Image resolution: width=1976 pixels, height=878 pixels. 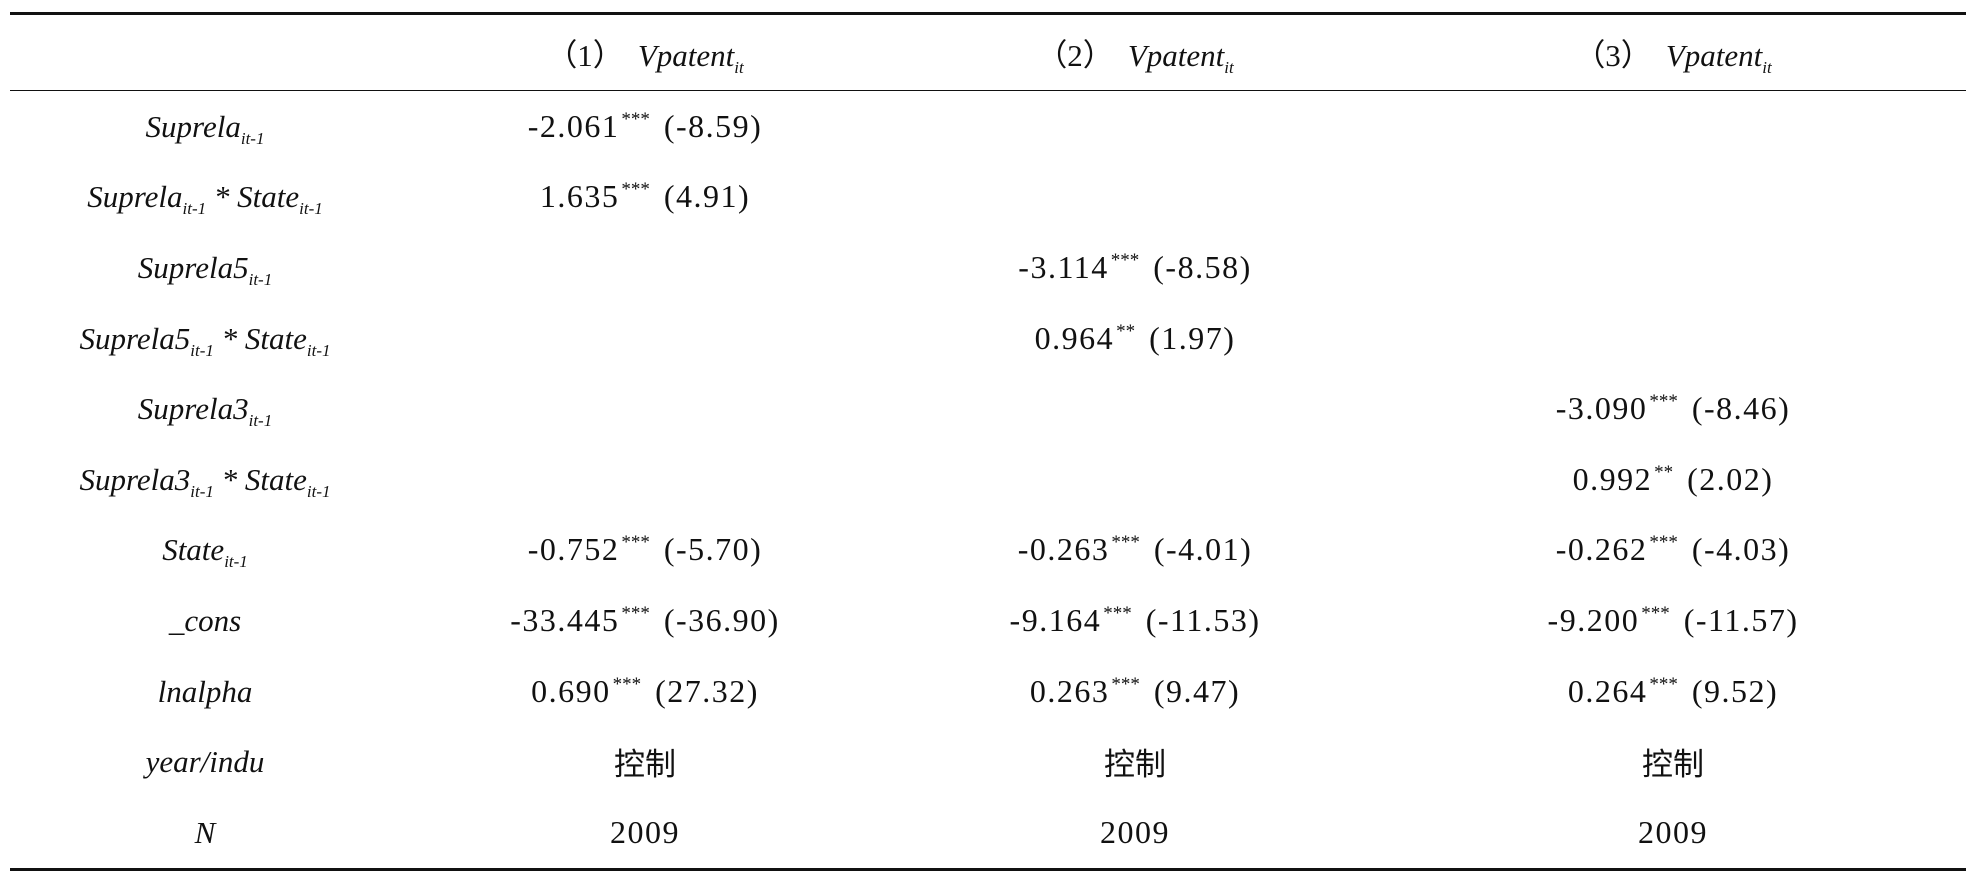 What do you see at coordinates (1735, 690) in the screenshot?
I see `t-statistic: (9.52)` at bounding box center [1735, 690].